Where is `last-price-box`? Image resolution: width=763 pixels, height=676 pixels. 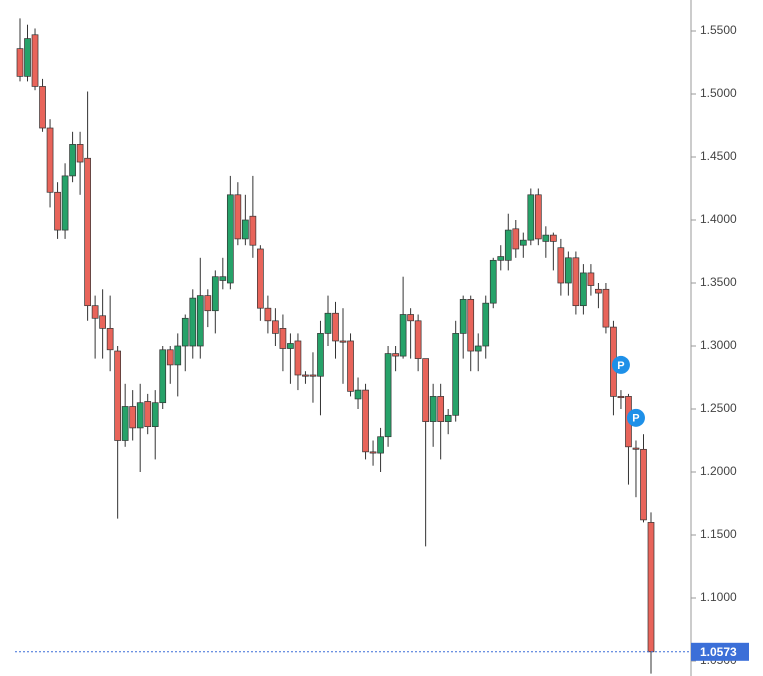
last-price-box is located at coordinates (720, 651).